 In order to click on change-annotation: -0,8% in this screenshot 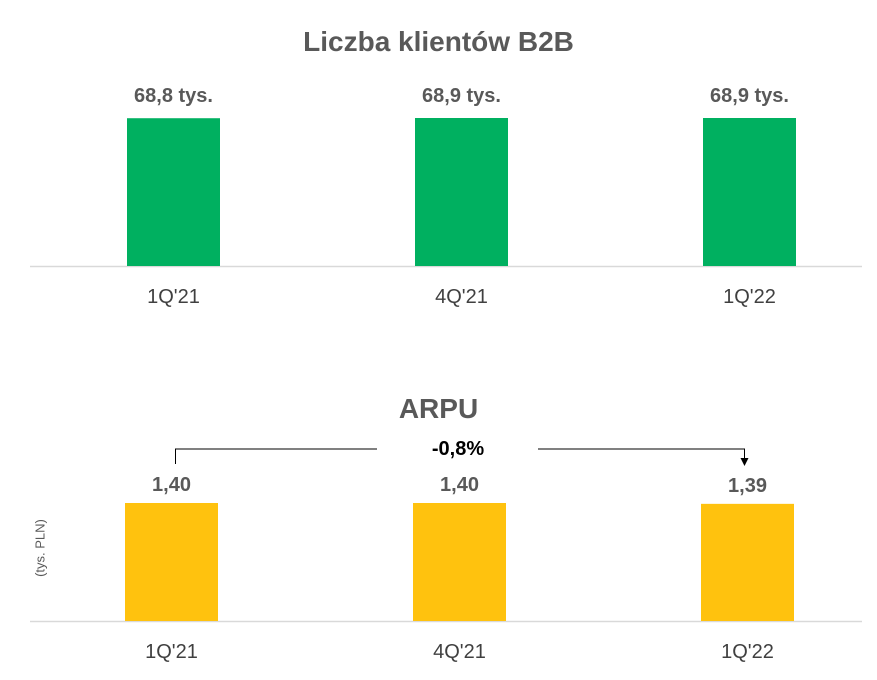, I will do `click(458, 449)`.